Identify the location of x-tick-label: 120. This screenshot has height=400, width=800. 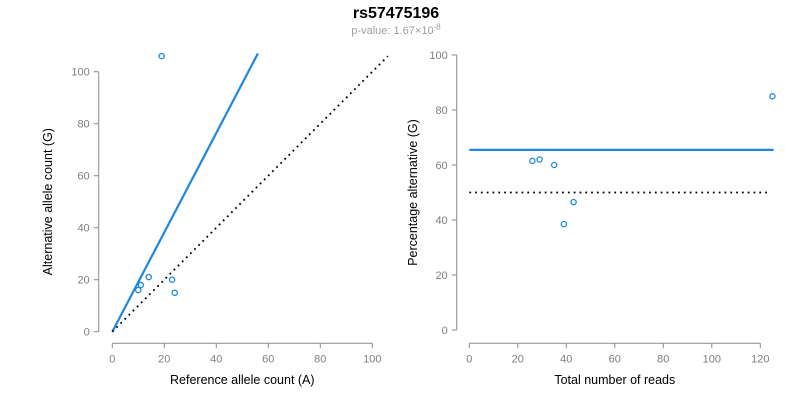
(760, 359).